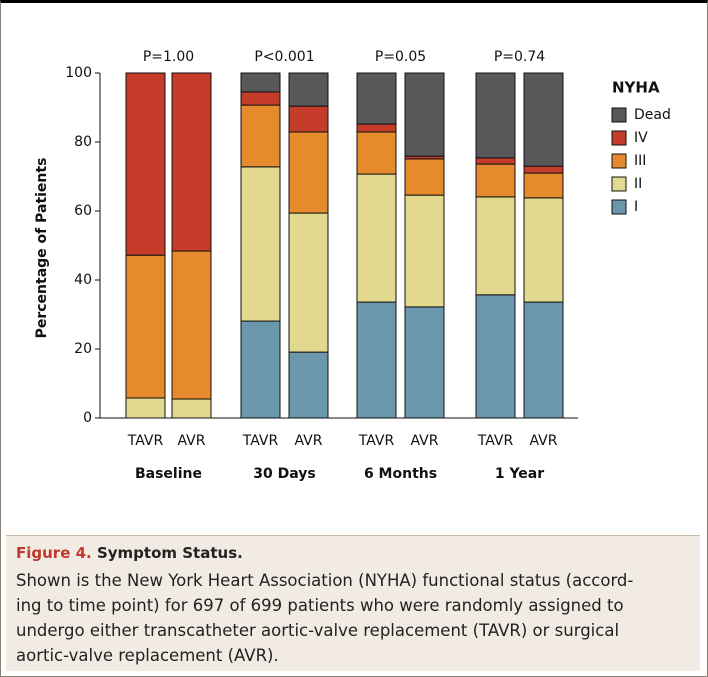 The image size is (708, 677). What do you see at coordinates (640, 161) in the screenshot?
I see `legend-label: III` at bounding box center [640, 161].